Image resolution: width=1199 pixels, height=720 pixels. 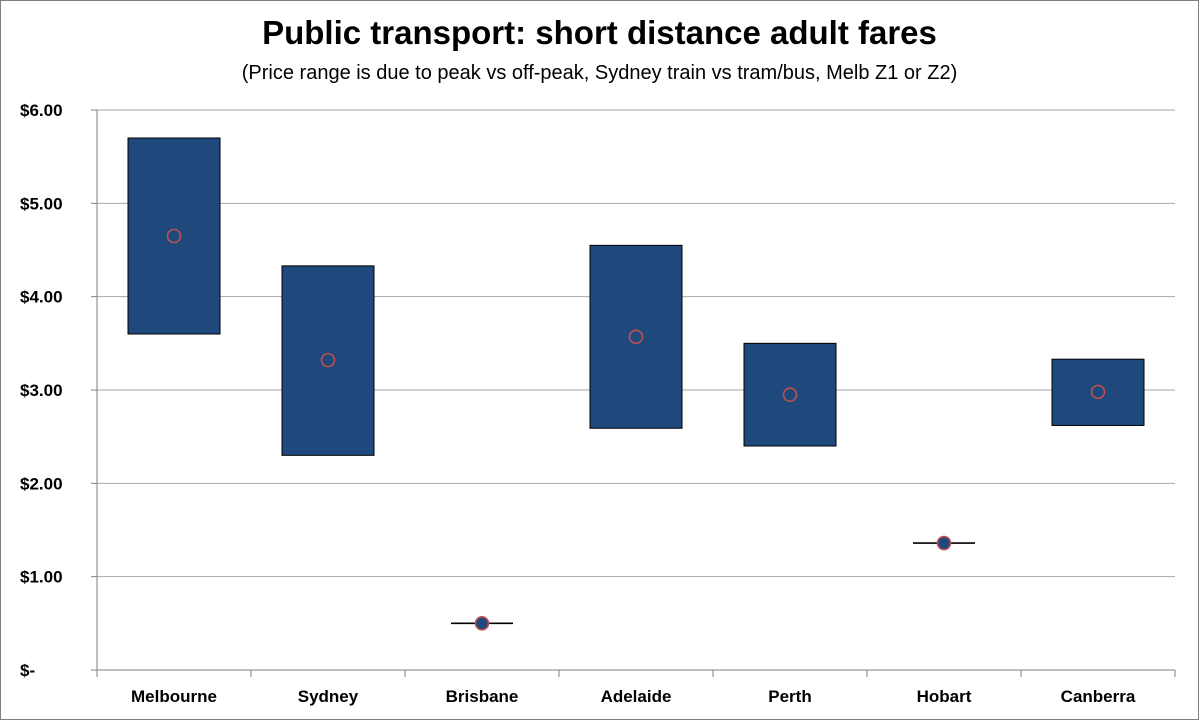 I want to click on y-tick-label: $4.00, so click(x=41, y=297).